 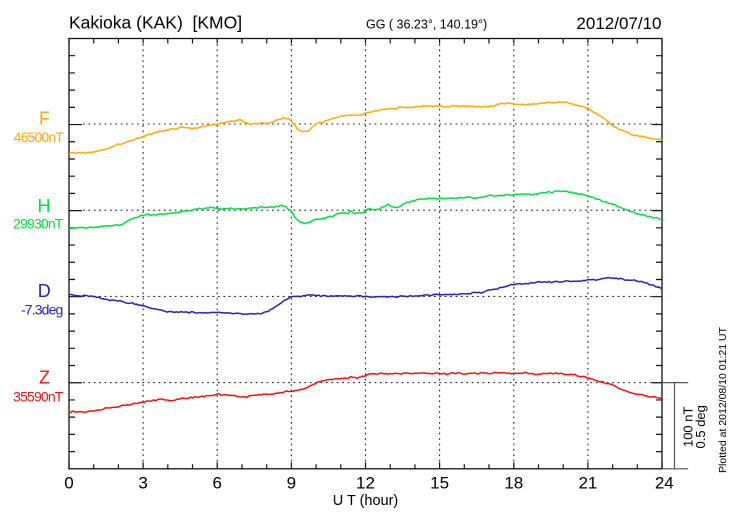 I want to click on svg-text: GG ( 36.23°, 140.19°), so click(x=426, y=25).